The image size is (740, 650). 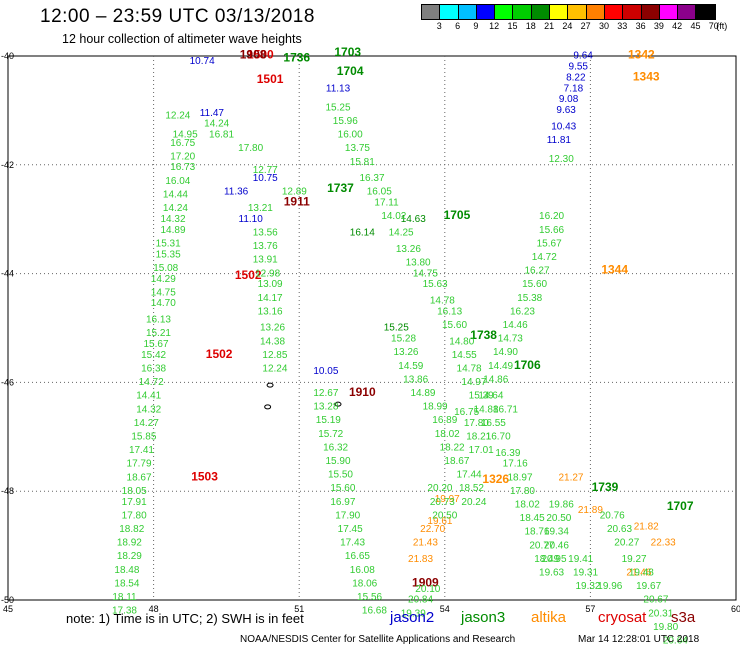 I want to click on legend-tick-label: 15, so click(x=512, y=26).